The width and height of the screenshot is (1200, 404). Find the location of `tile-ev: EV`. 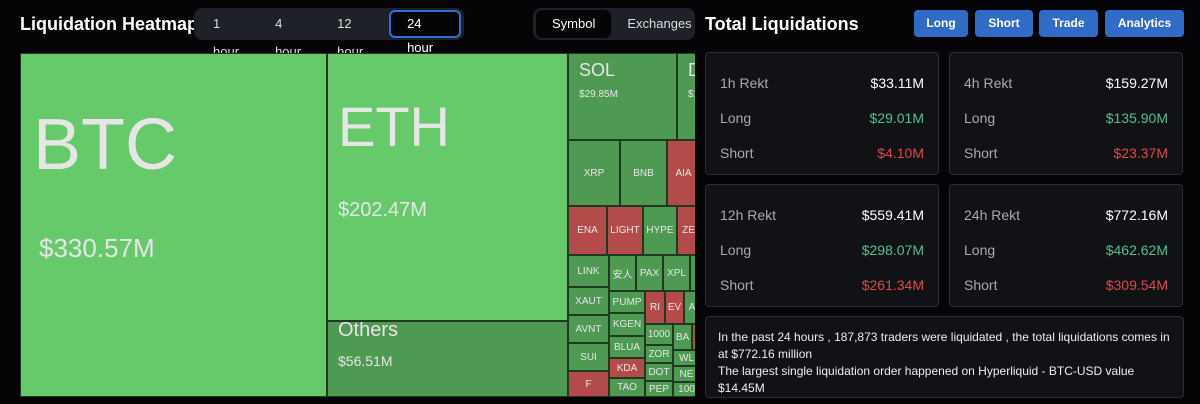

tile-ev: EV is located at coordinates (674, 307).